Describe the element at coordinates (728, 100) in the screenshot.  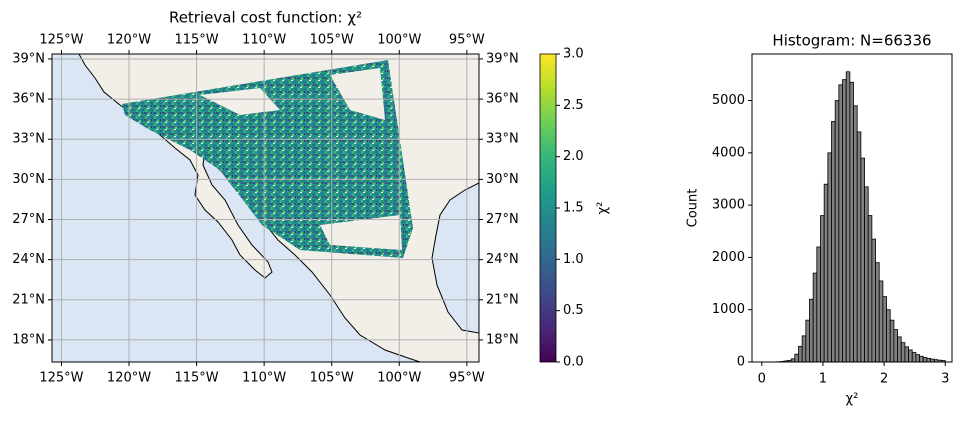
I see `y-tick-label: 5000` at that location.